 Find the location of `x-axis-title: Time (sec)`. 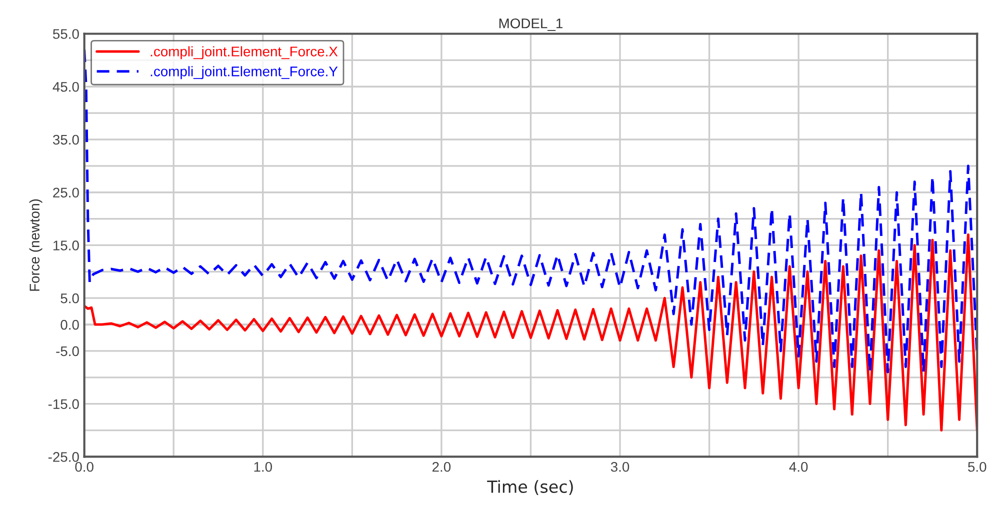

x-axis-title: Time (sec) is located at coordinates (530, 487).